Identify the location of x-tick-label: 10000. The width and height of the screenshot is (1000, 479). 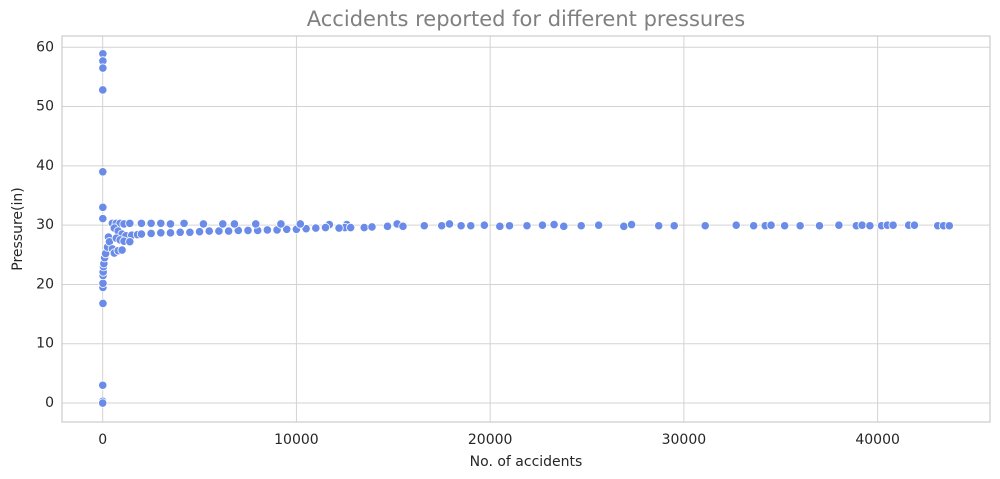
(296, 440).